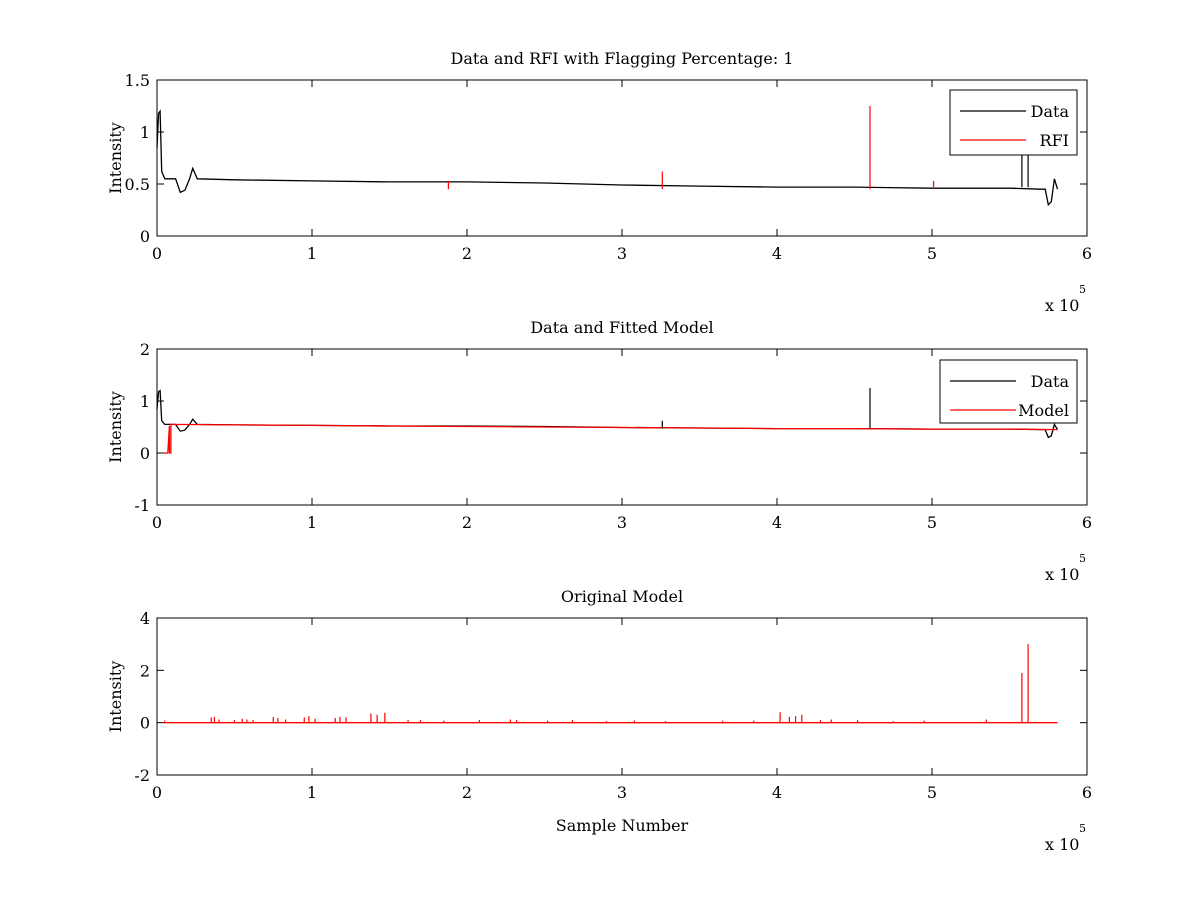 The width and height of the screenshot is (1200, 900). What do you see at coordinates (1013, 122) in the screenshot?
I see `plot-1-legend-box` at bounding box center [1013, 122].